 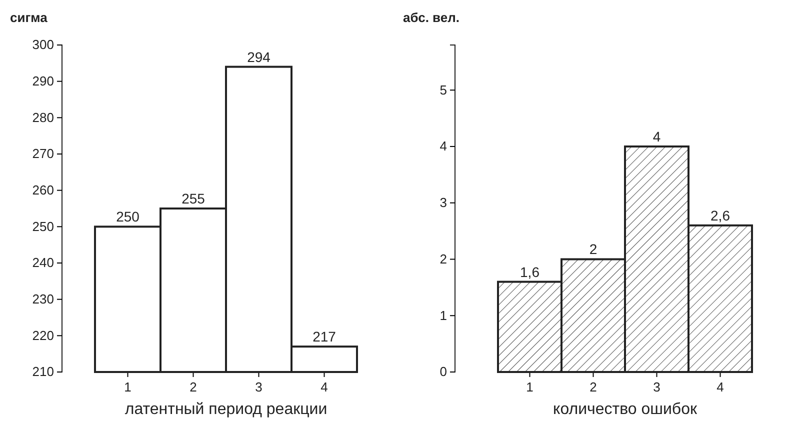 What do you see at coordinates (43, 372) in the screenshot?
I see `y-tick-label: 210` at bounding box center [43, 372].